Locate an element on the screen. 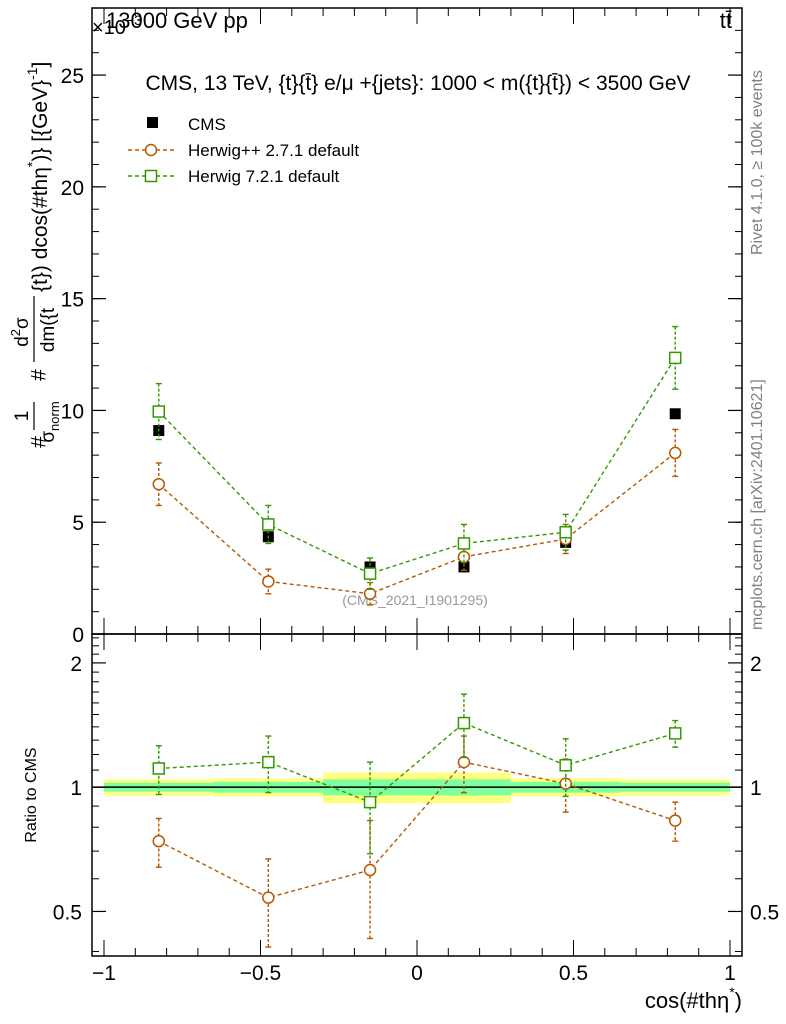 The height and width of the screenshot is (1024, 786). analysis-watermark: (CMS_2021_I1901295) is located at coordinates (415, 600).